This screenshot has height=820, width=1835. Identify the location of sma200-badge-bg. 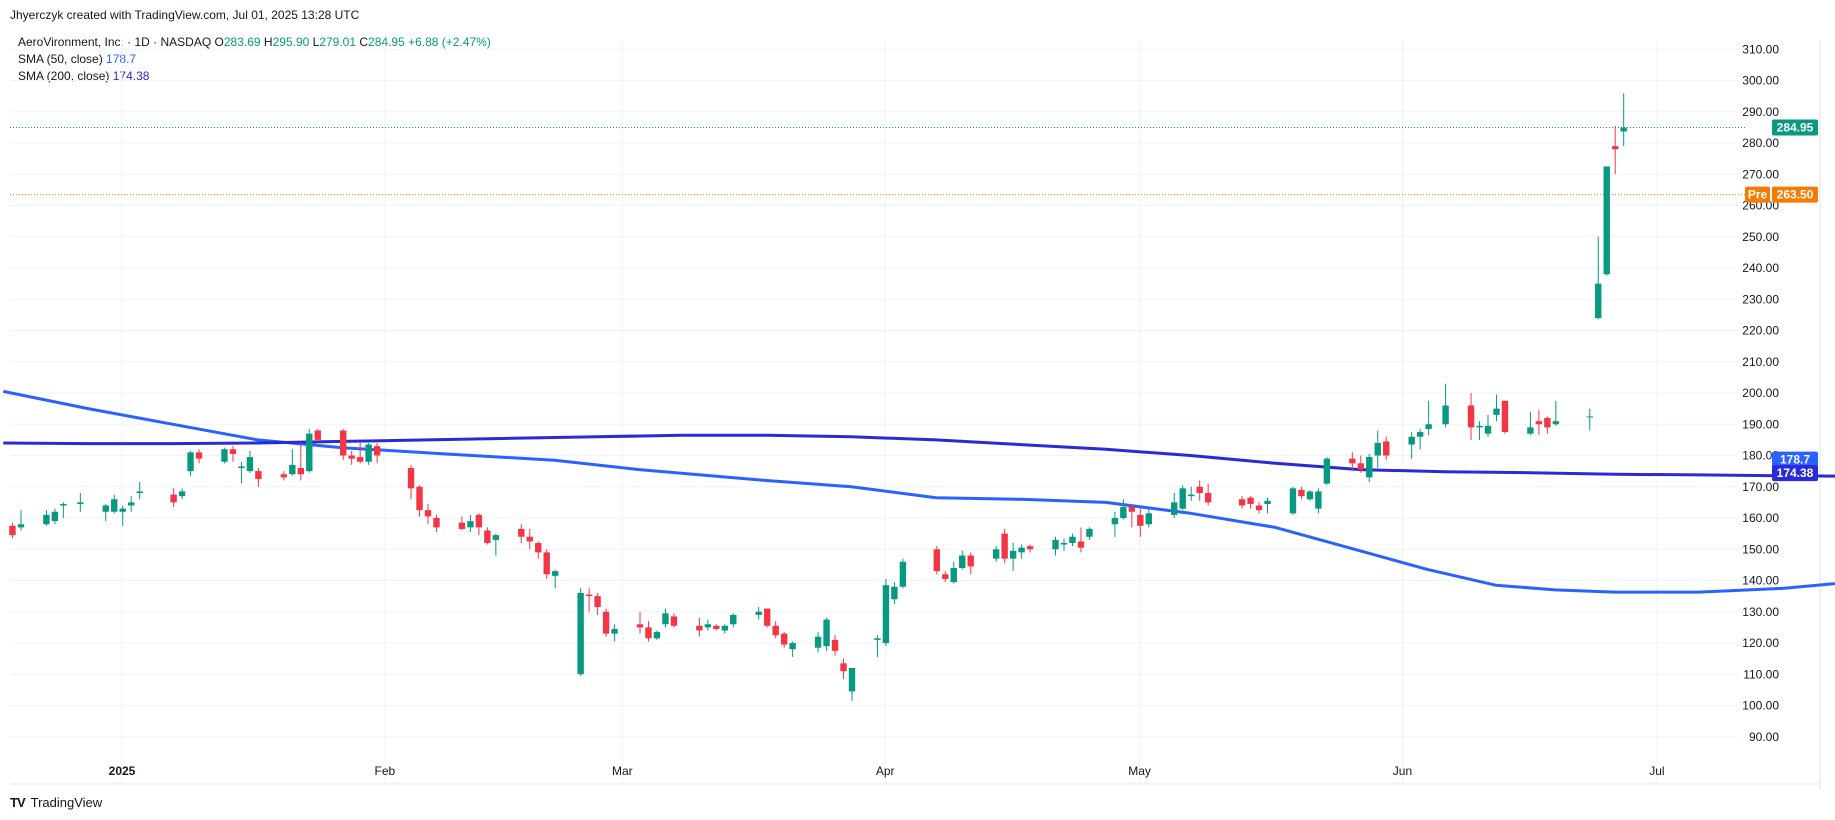
(1795, 473).